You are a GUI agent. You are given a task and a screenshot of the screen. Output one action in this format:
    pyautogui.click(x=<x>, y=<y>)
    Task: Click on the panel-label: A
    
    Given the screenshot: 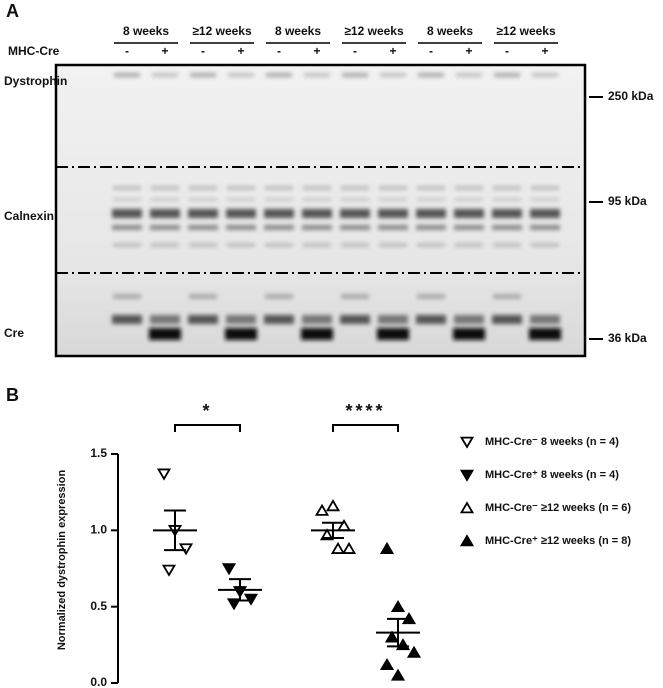 What is the action you would take?
    pyautogui.click(x=12, y=11)
    